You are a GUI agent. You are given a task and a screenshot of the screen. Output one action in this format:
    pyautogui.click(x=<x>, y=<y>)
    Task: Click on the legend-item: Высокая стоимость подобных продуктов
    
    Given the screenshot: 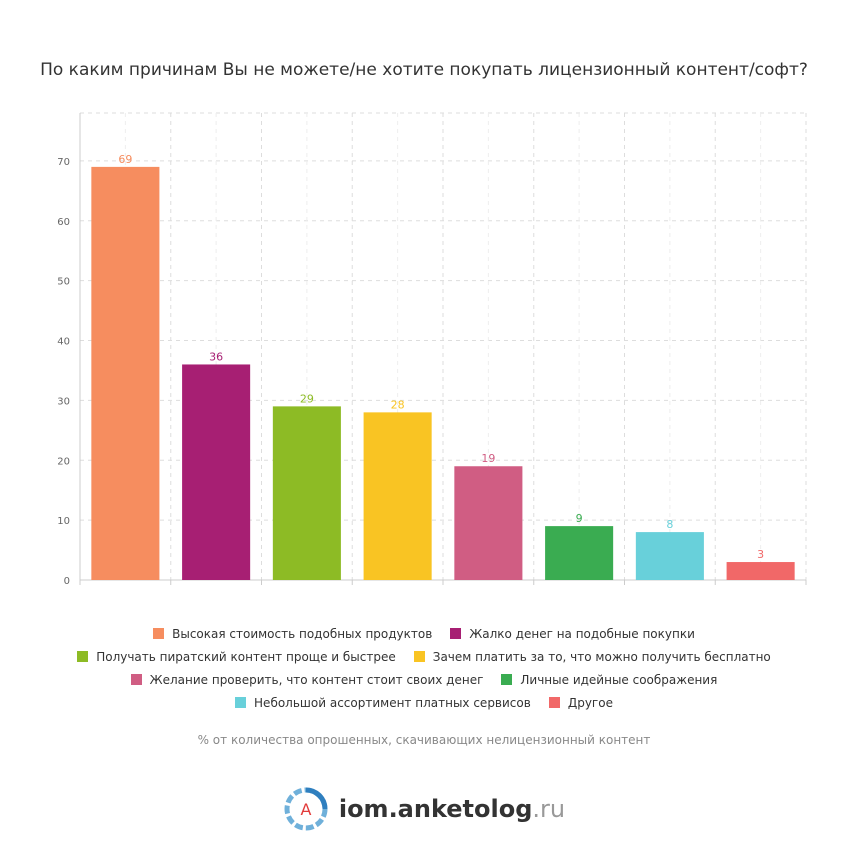 What is the action you would take?
    pyautogui.click(x=292, y=634)
    